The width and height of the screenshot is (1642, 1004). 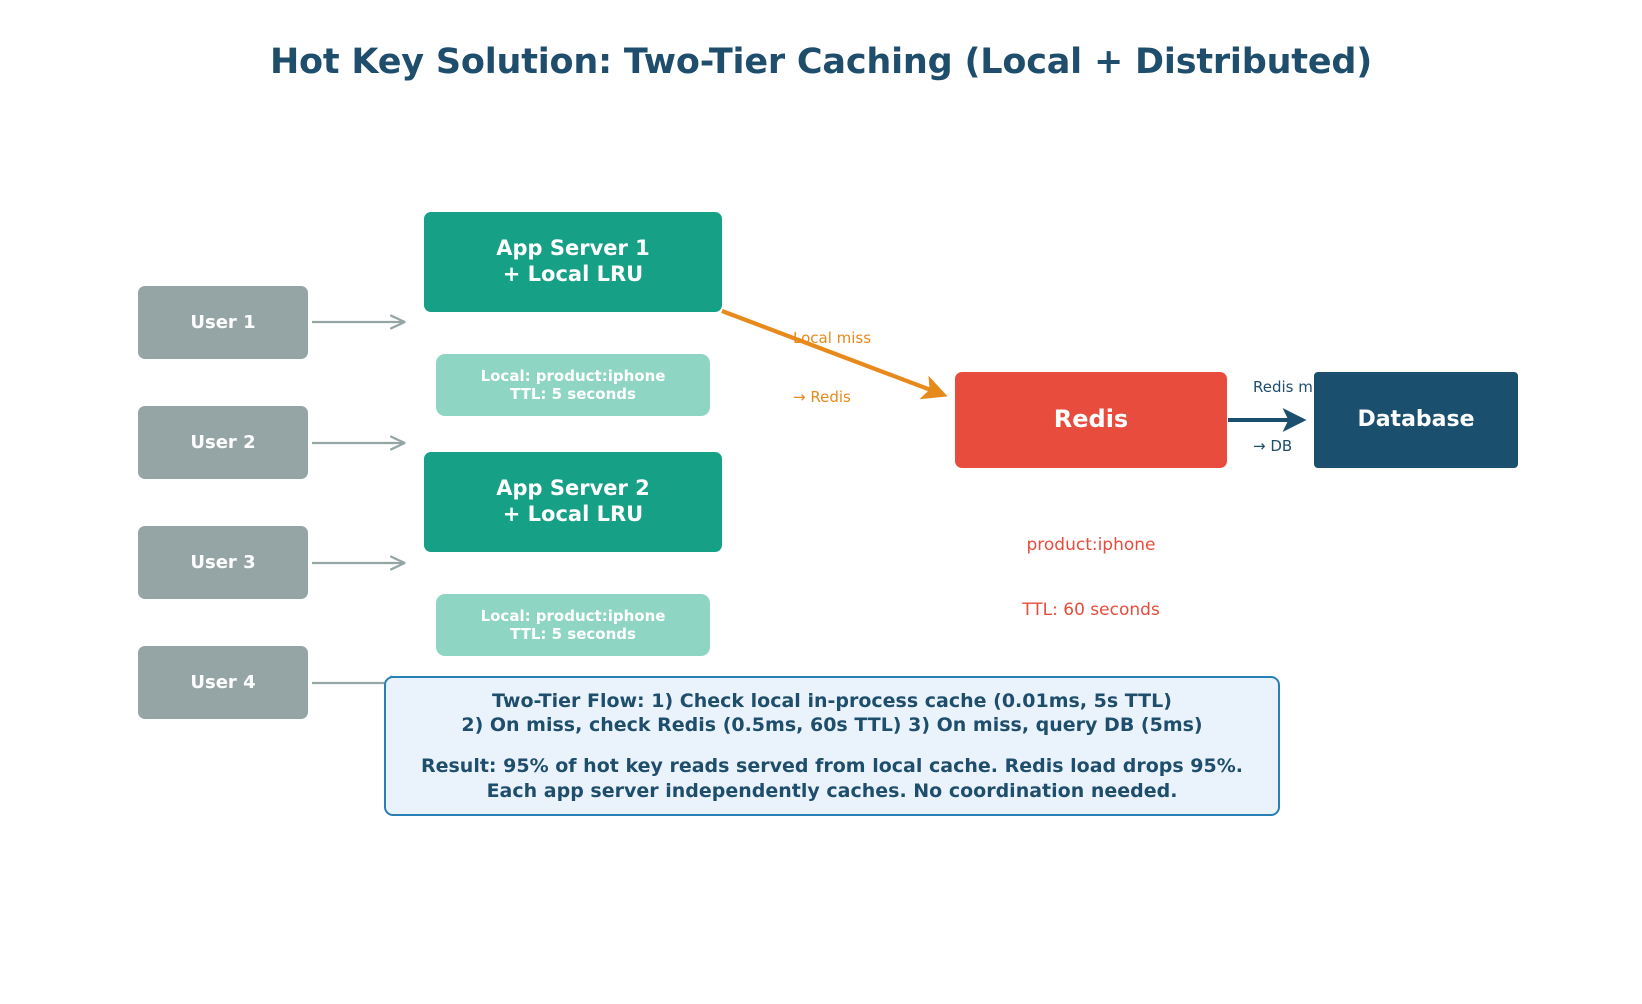 I want to click on node-local-cache-2-line1: Local: product:iphone, so click(x=573, y=615).